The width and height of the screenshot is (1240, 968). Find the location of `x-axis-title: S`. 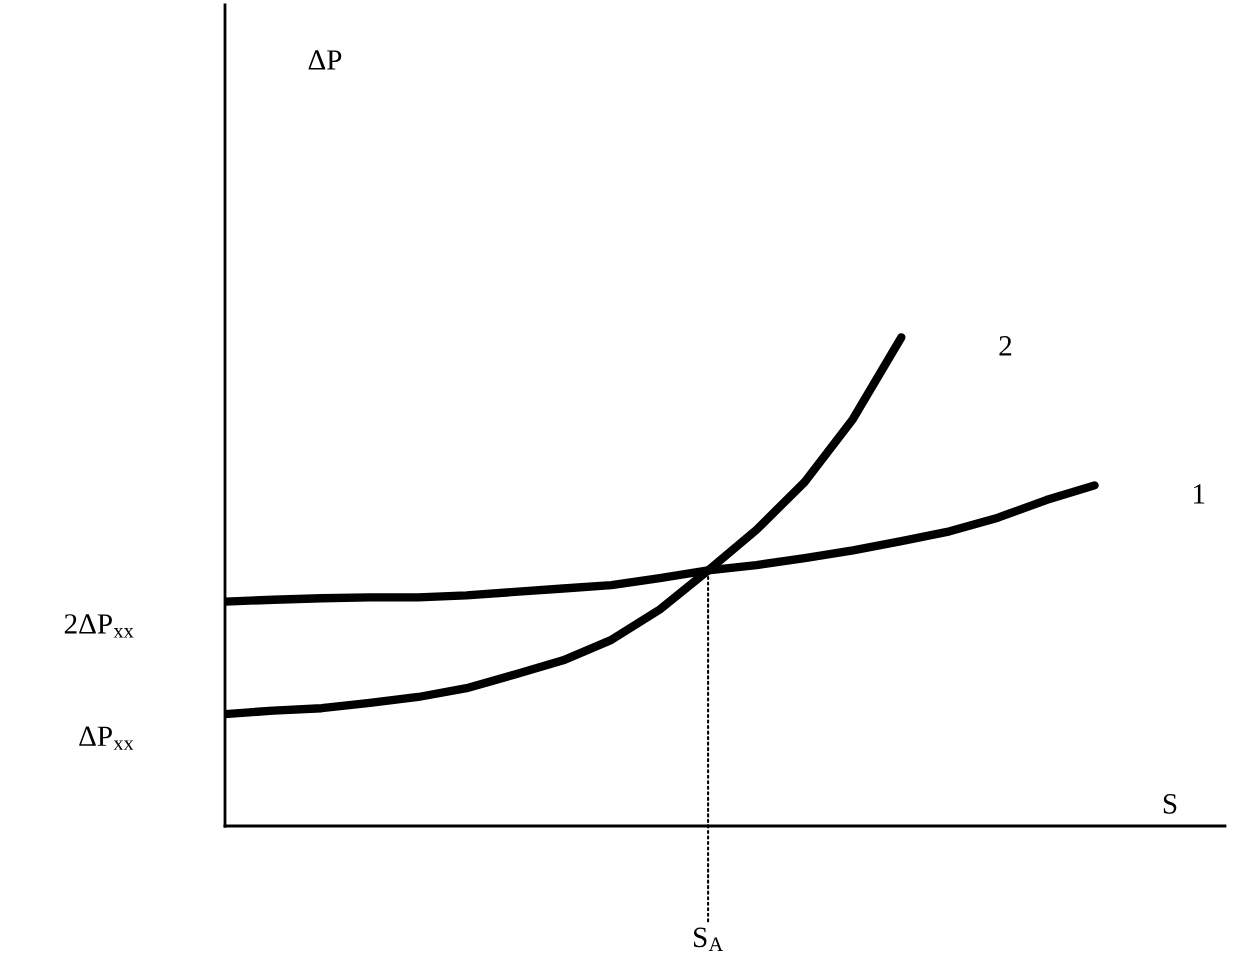

x-axis-title: S is located at coordinates (1170, 804).